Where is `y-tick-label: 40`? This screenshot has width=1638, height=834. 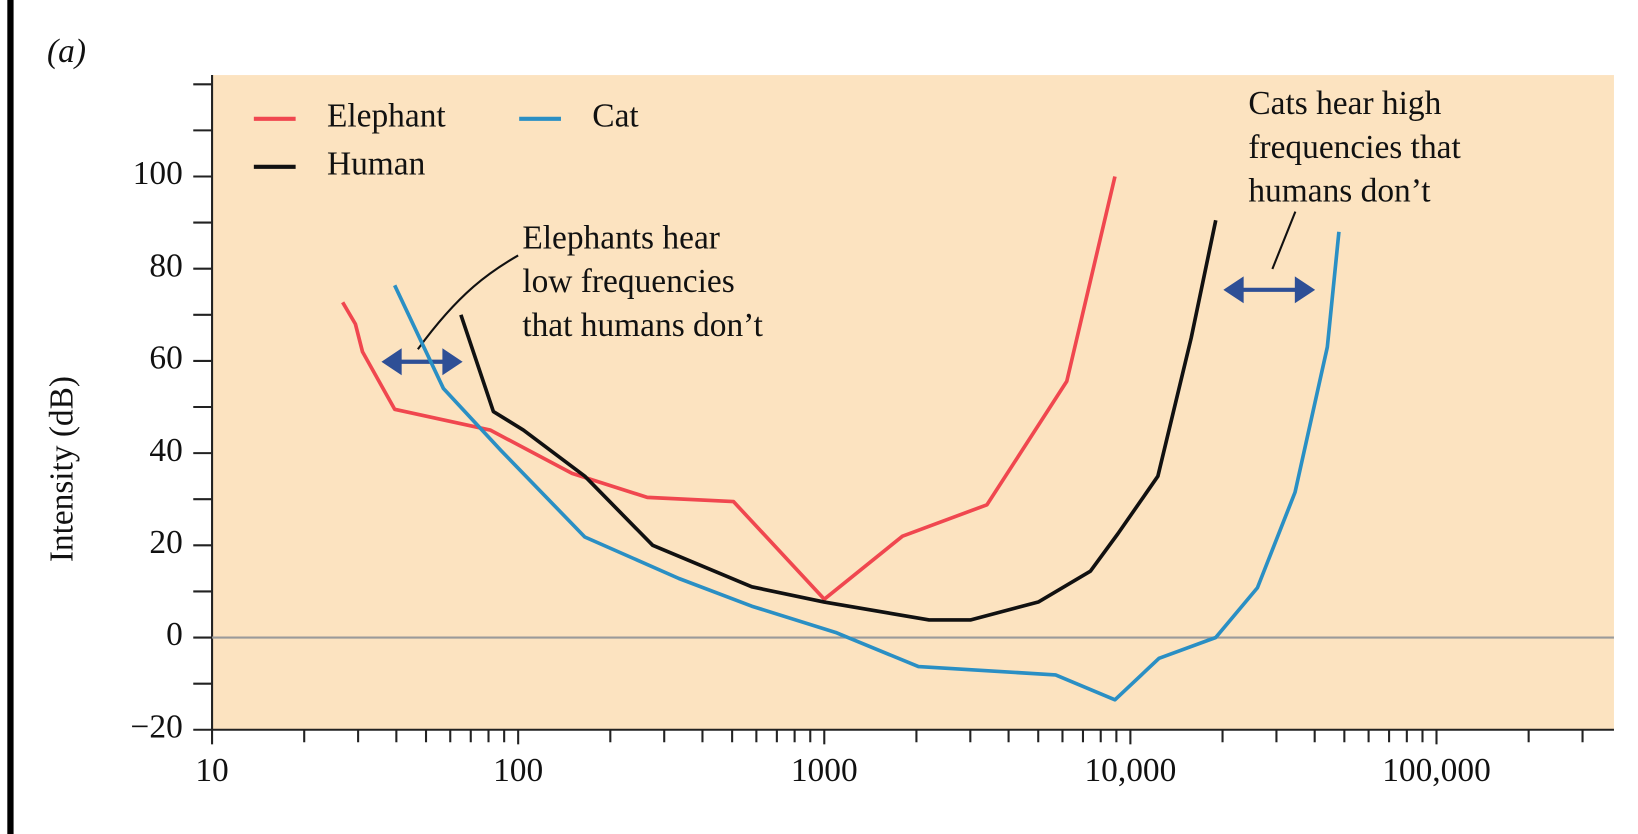 y-tick-label: 40 is located at coordinates (165, 450).